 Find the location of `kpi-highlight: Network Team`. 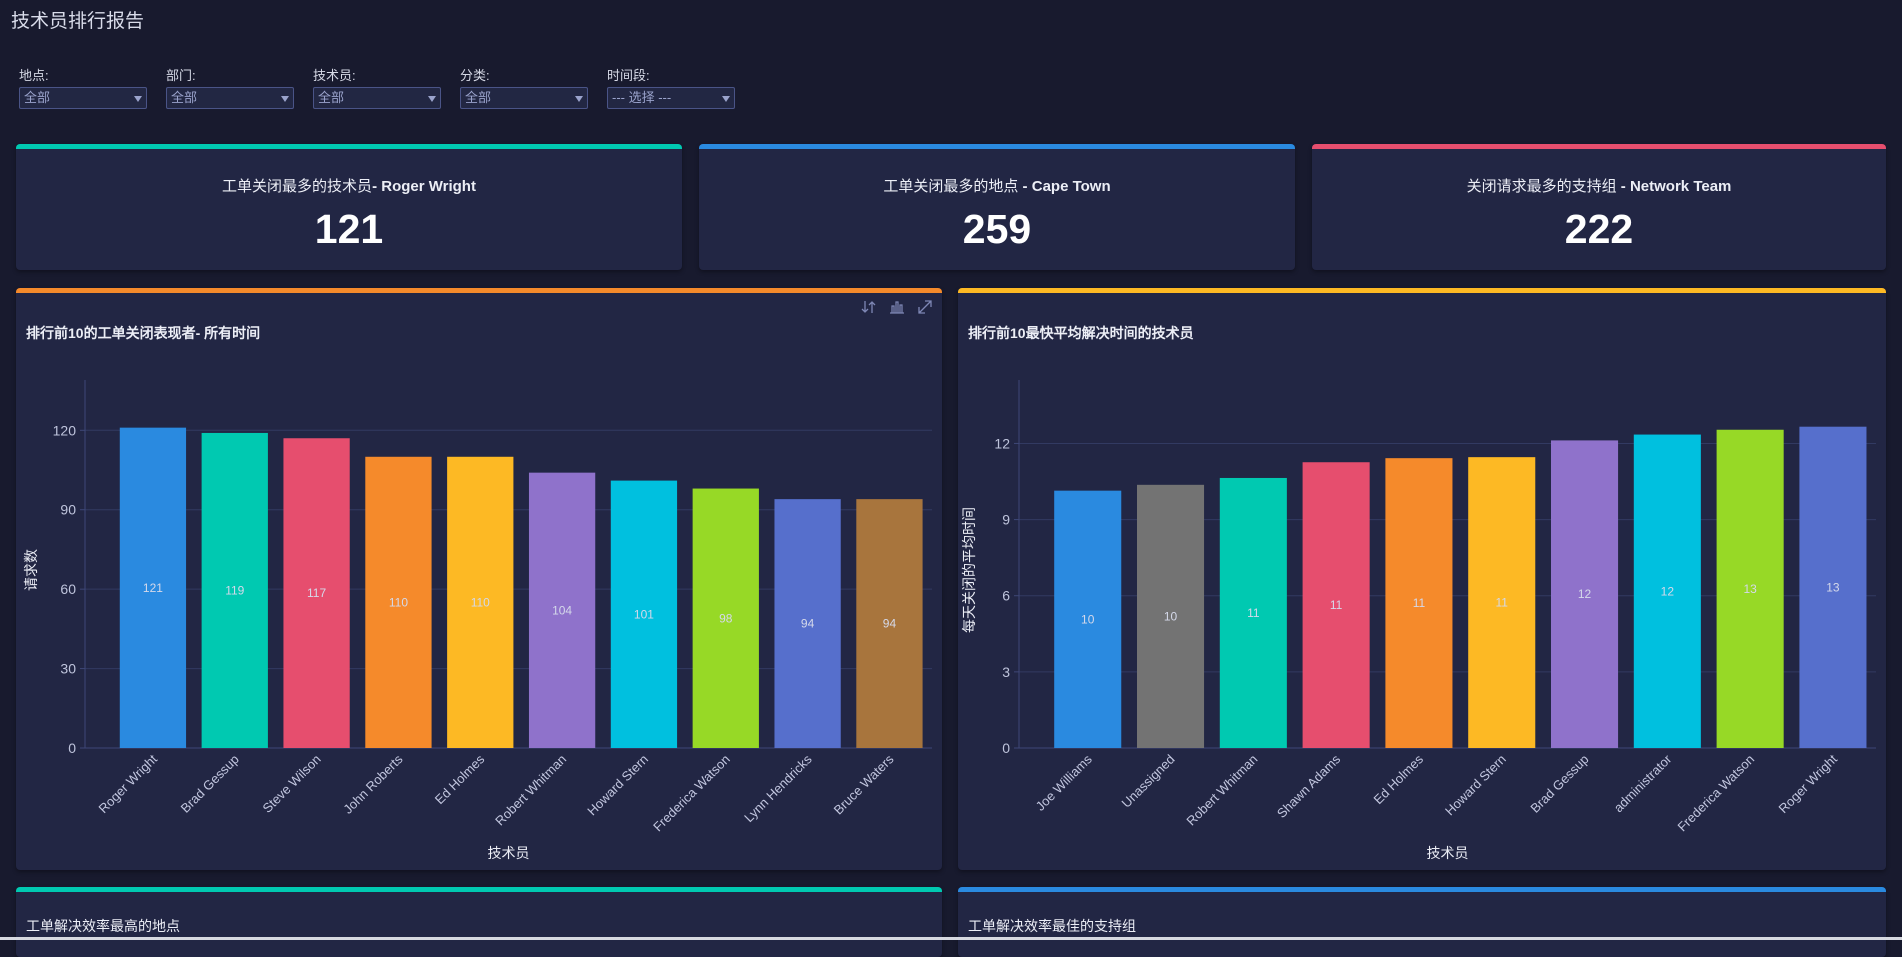

kpi-highlight: Network Team is located at coordinates (1680, 186).